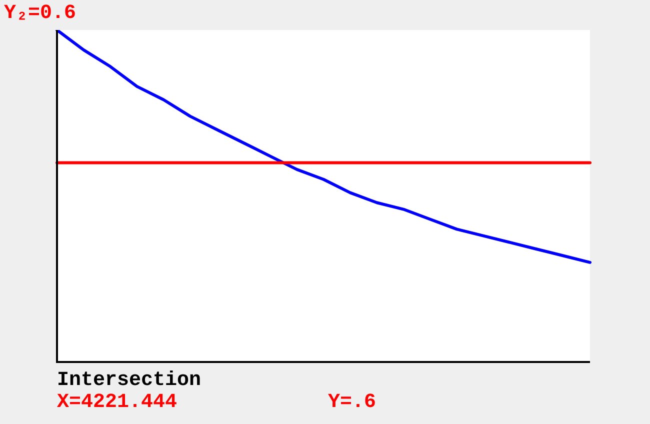 Image resolution: width=650 pixels, height=424 pixels. Describe the element at coordinates (352, 402) in the screenshot. I see `text: Y=.6` at that location.